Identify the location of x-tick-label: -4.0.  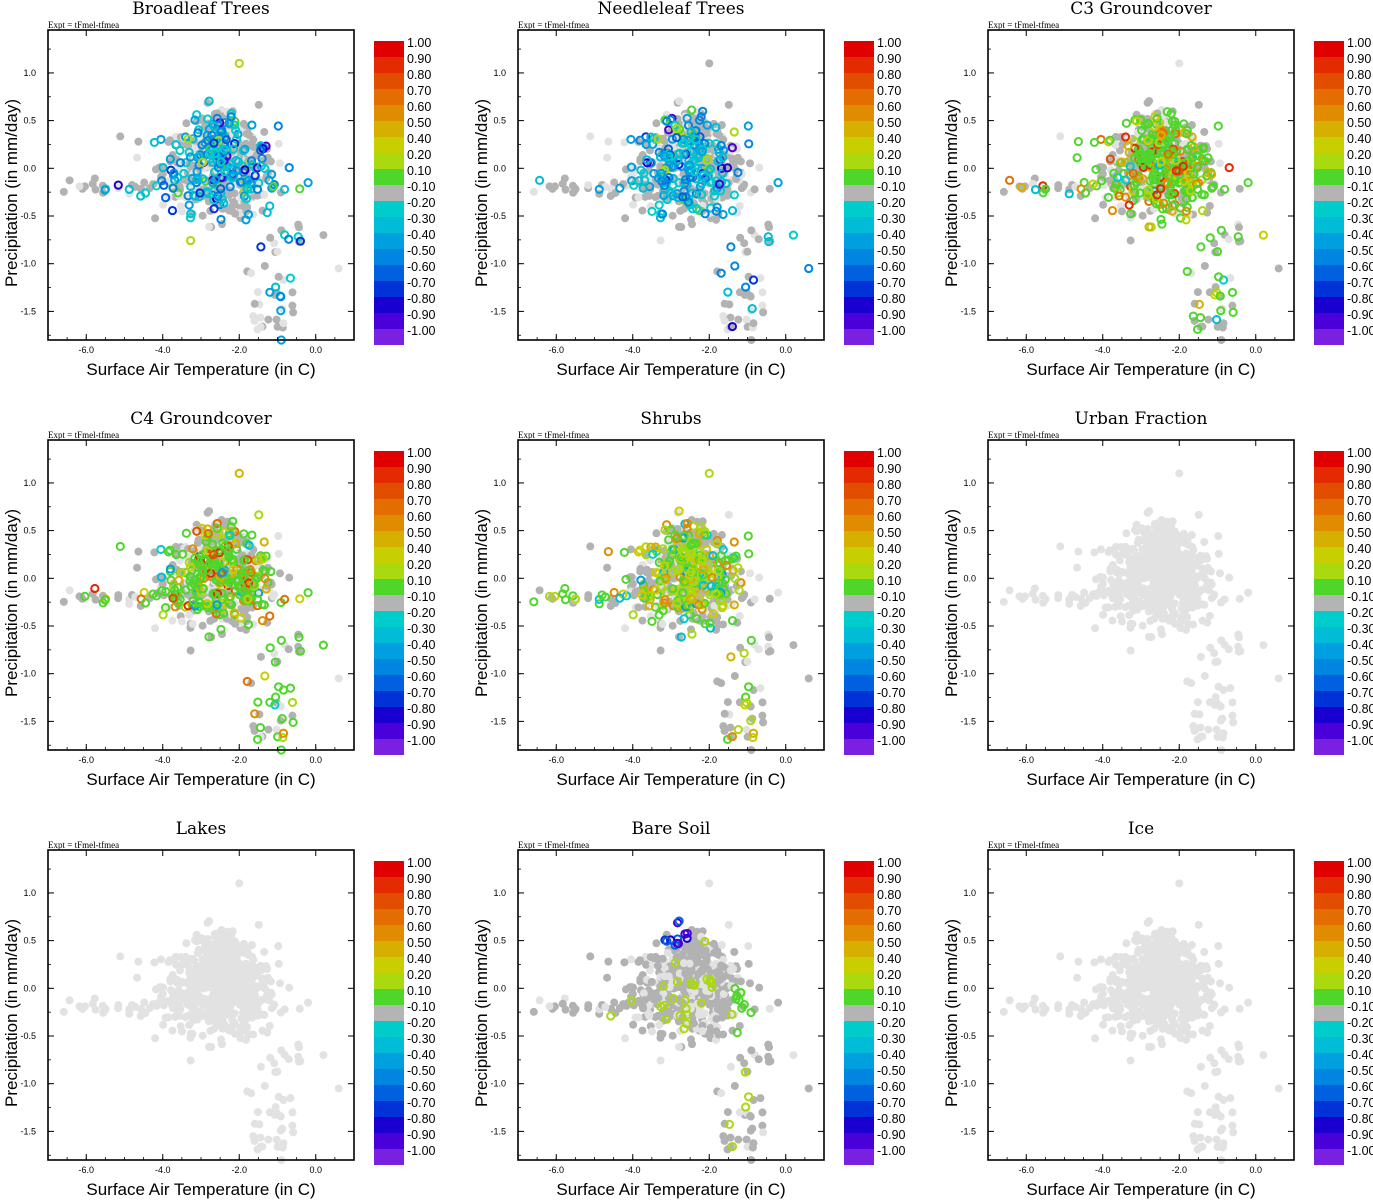
(163, 350).